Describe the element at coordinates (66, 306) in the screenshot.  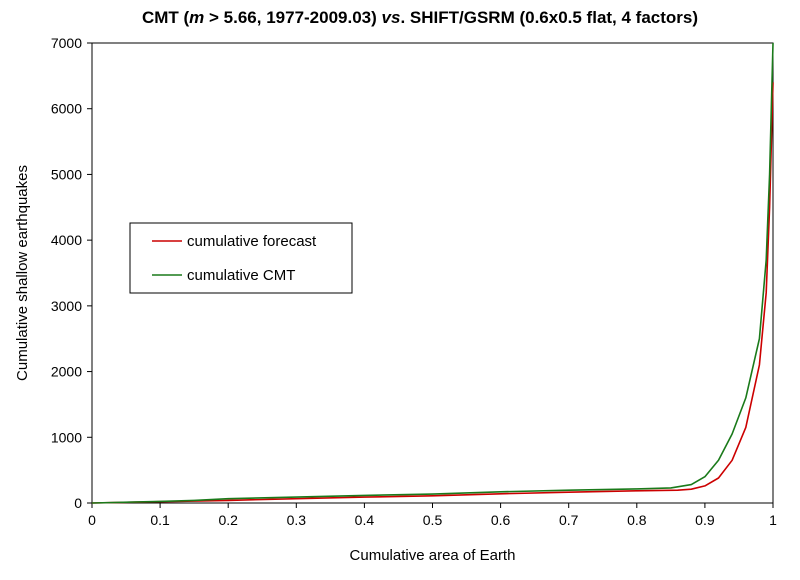
I see `y-tick-label: 3000` at that location.